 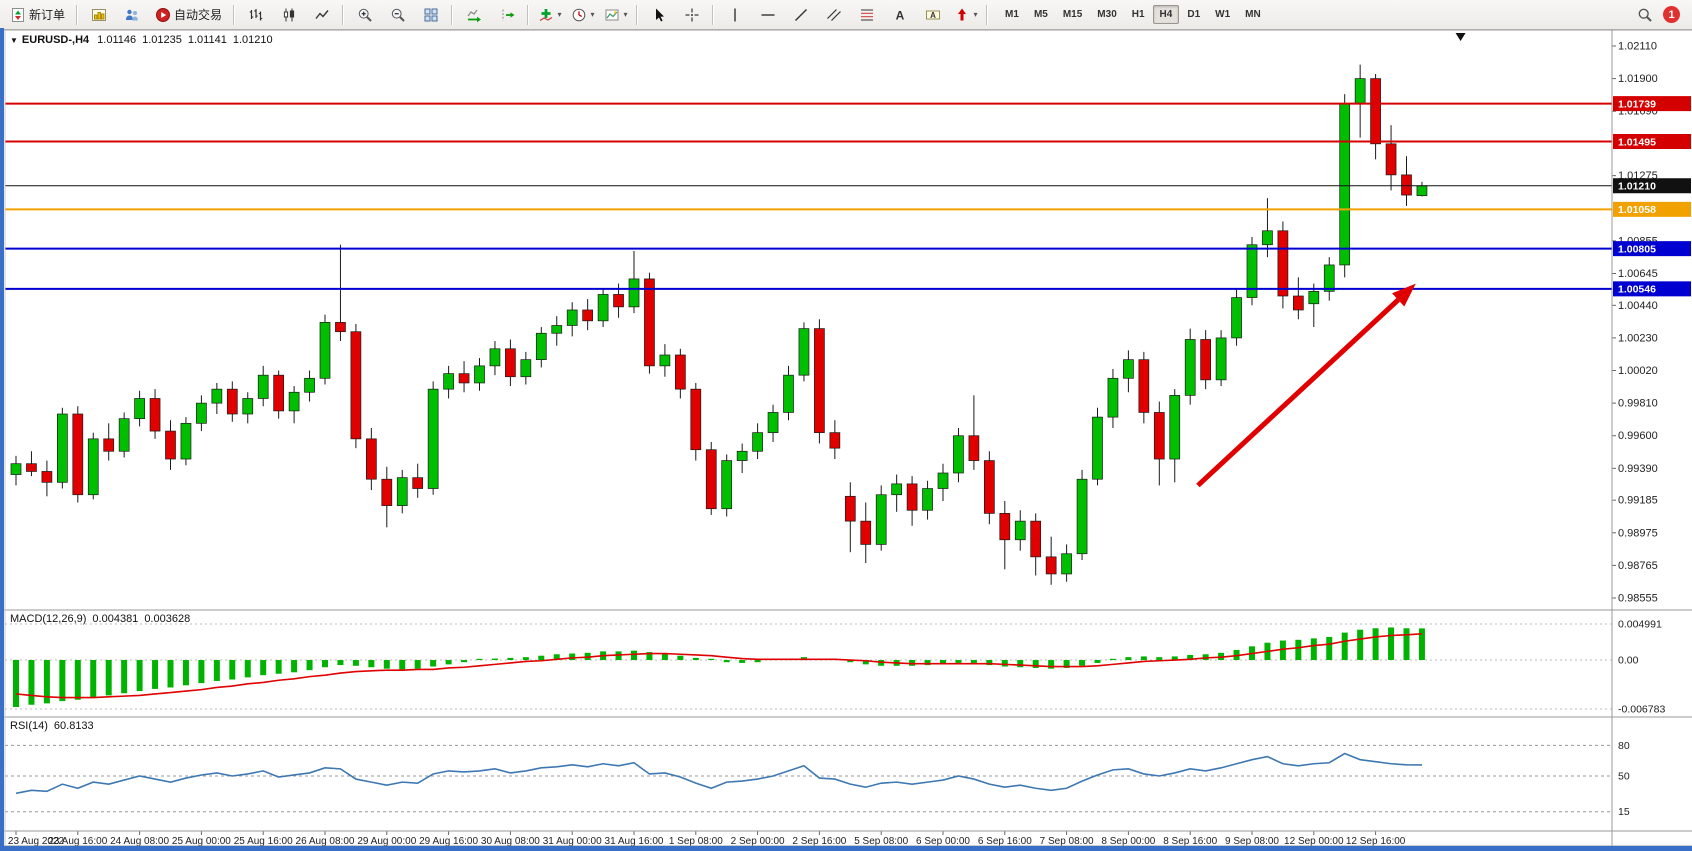 What do you see at coordinates (1194, 14) in the screenshot?
I see `timeframe-d1-button: D1` at bounding box center [1194, 14].